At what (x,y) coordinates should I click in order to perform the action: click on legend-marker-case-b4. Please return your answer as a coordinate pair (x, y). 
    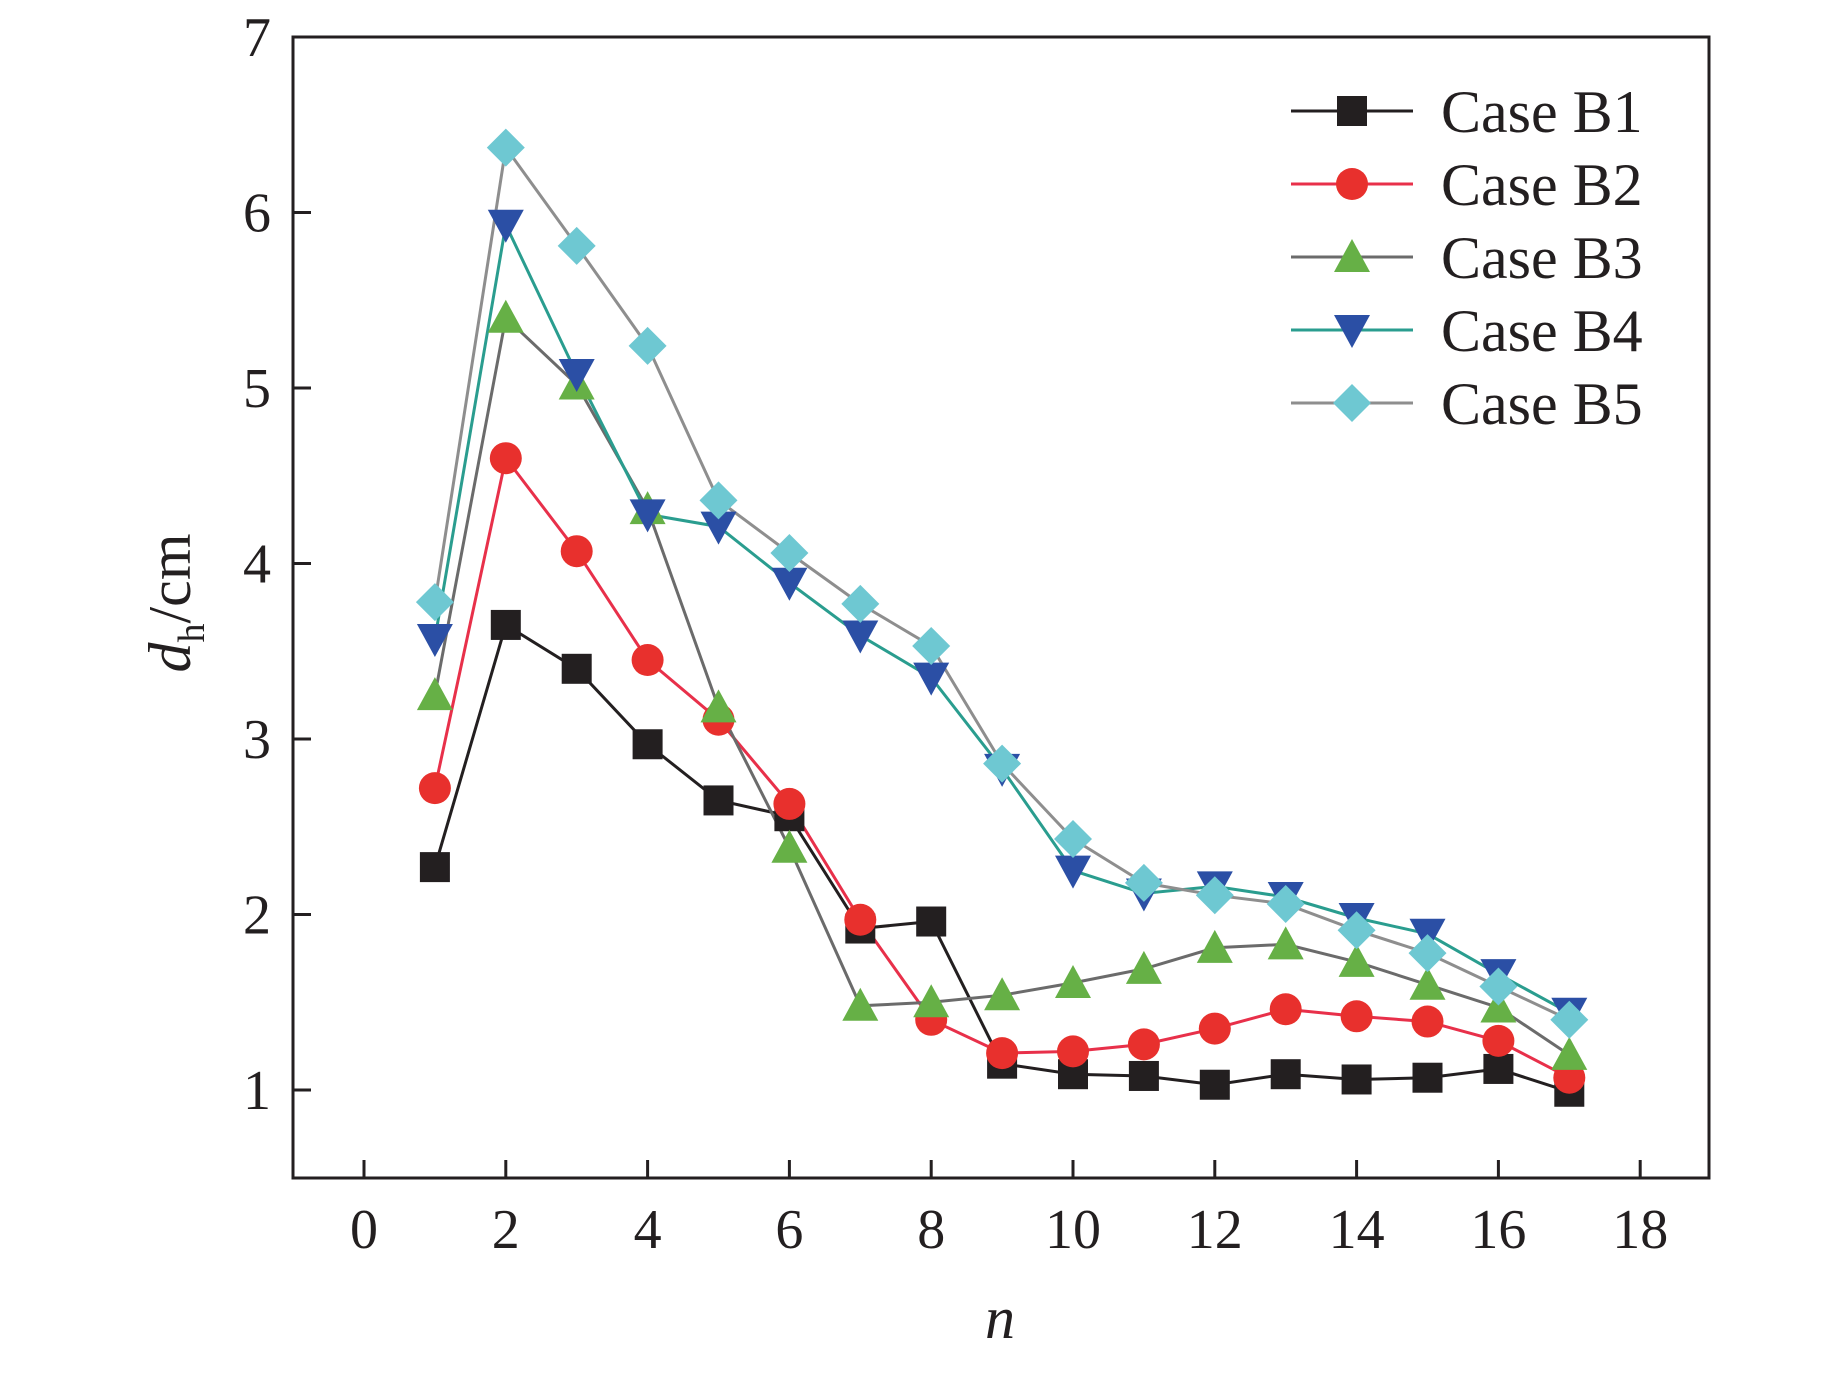
    Looking at the image, I should click on (1352, 331).